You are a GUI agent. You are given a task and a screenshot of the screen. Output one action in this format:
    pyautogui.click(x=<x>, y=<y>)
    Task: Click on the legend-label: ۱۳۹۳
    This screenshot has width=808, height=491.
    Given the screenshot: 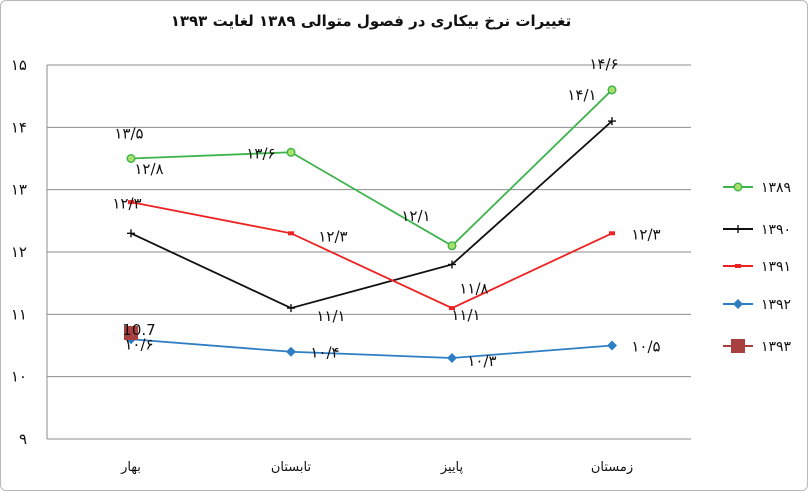 What is the action you would take?
    pyautogui.click(x=776, y=347)
    